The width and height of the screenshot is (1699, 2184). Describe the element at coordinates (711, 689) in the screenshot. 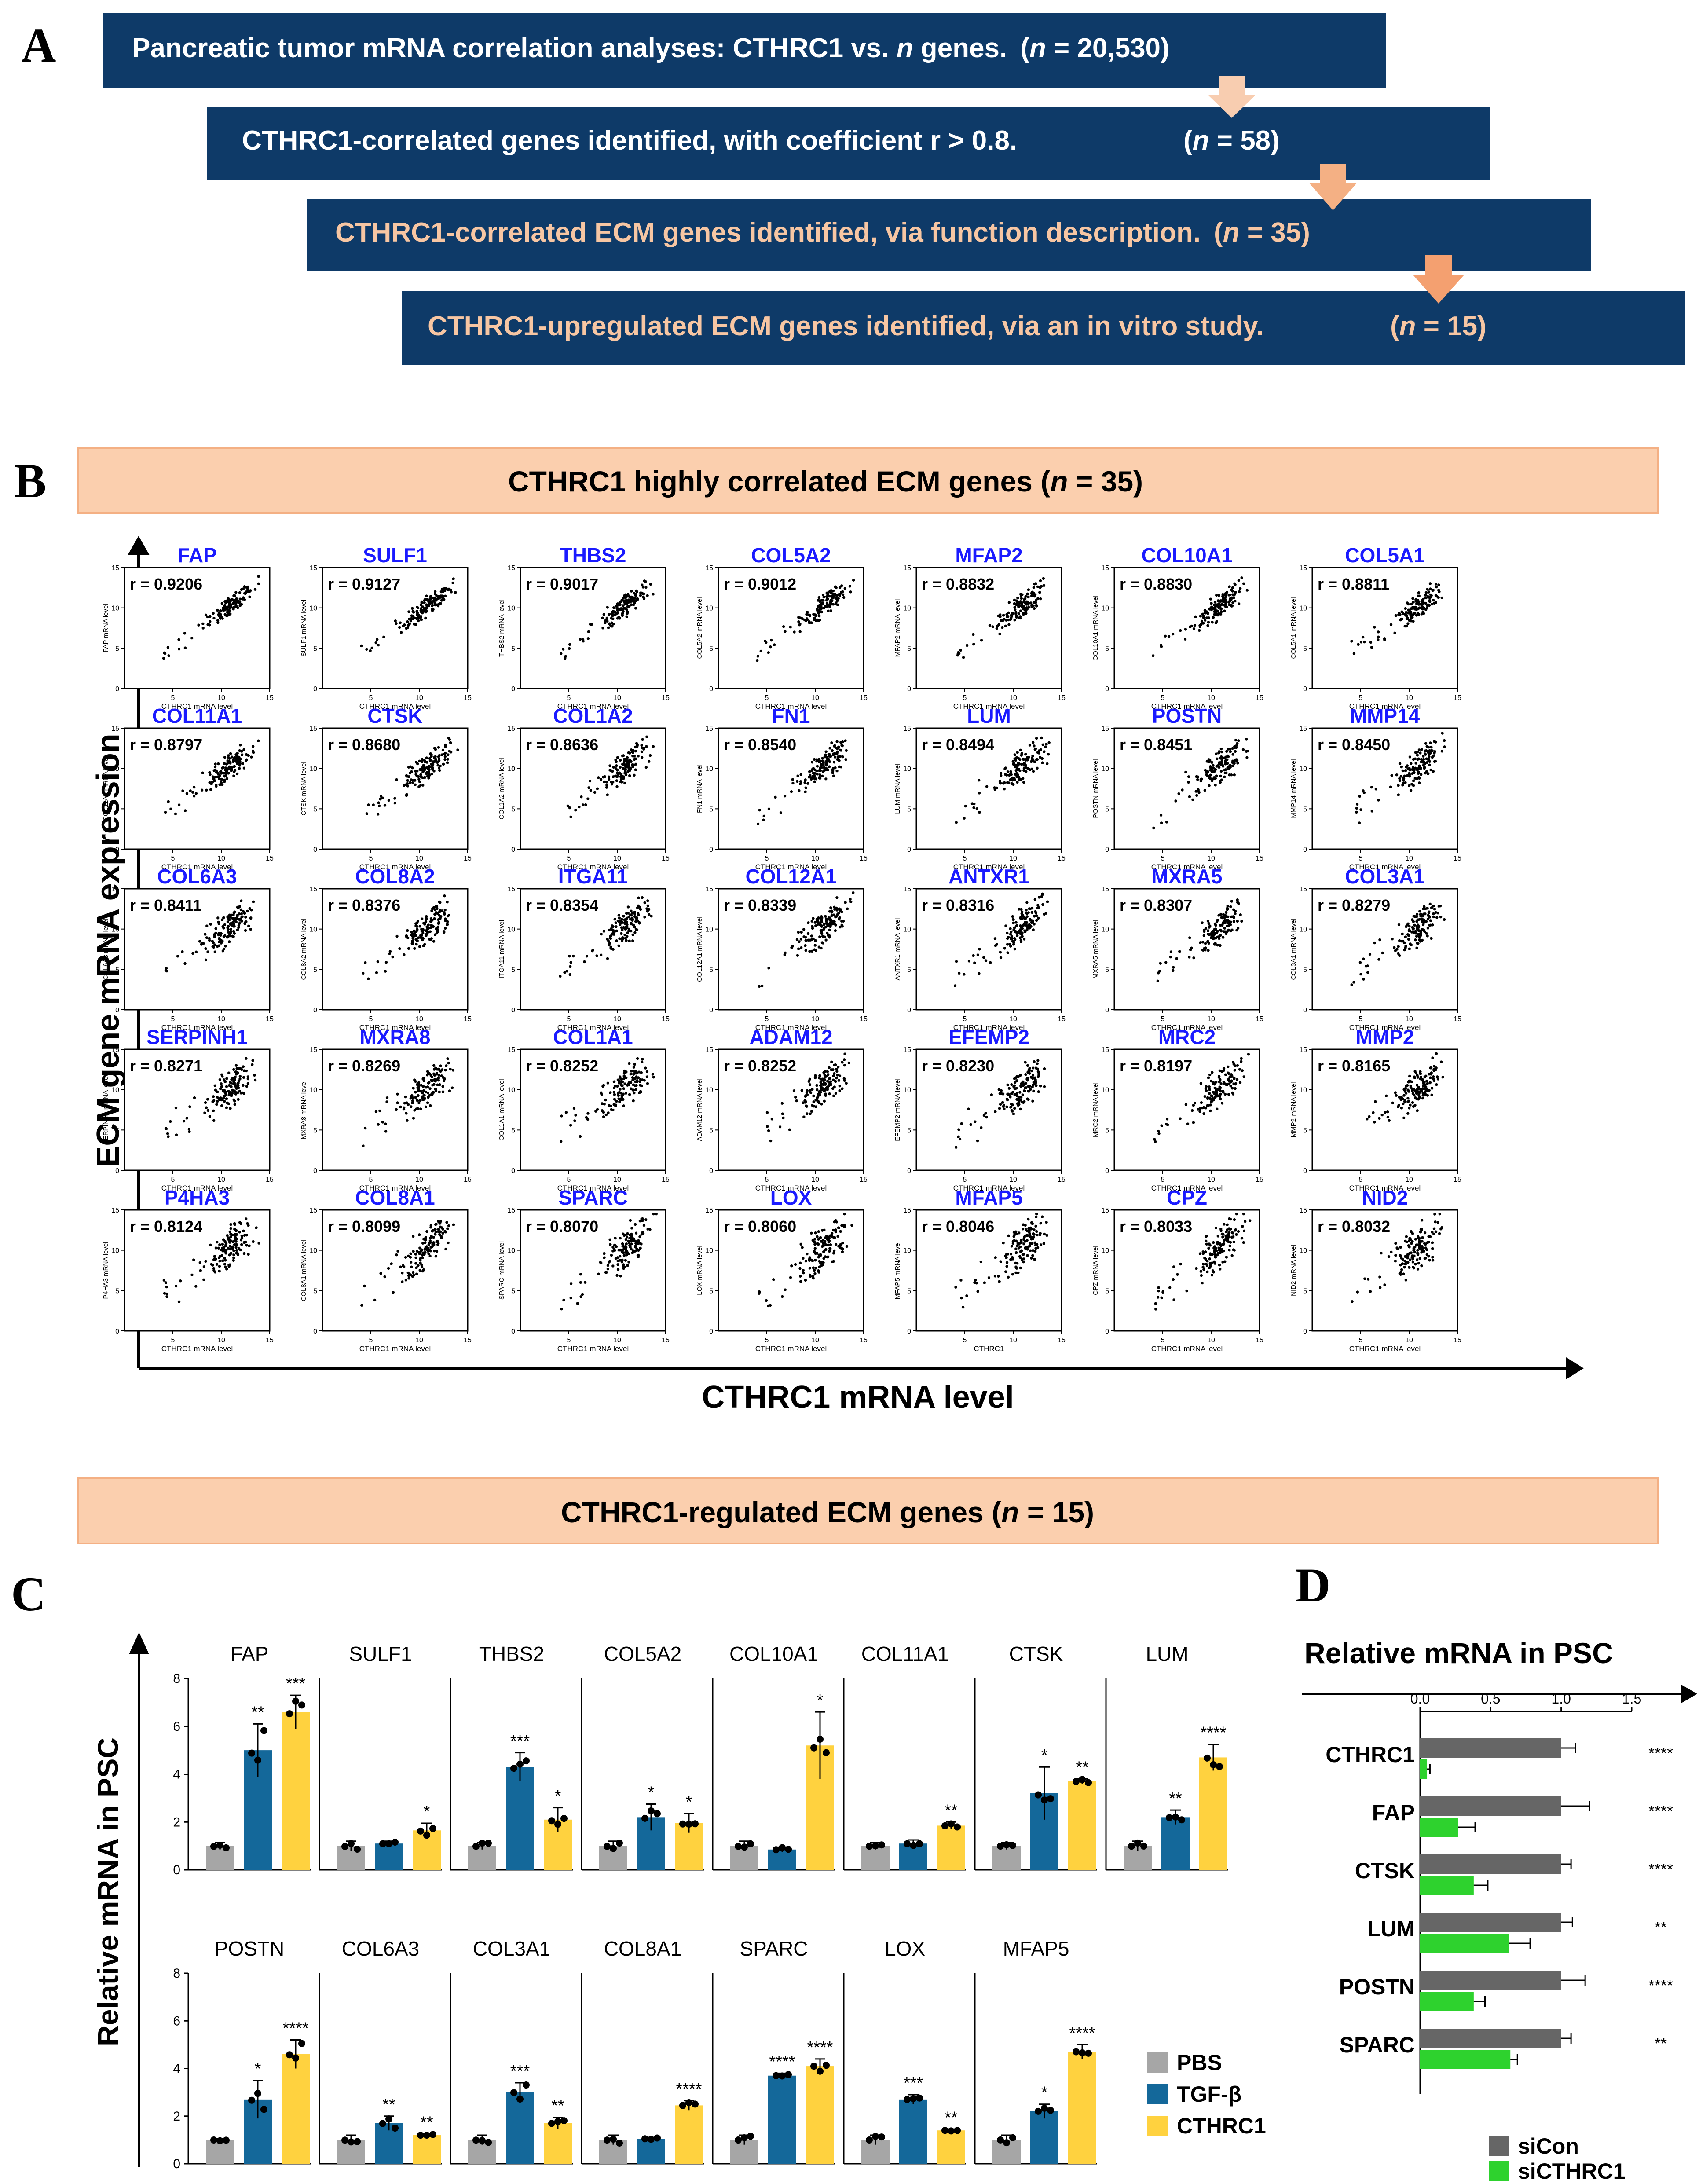

I see `scatter-y-tick-label: 0` at that location.